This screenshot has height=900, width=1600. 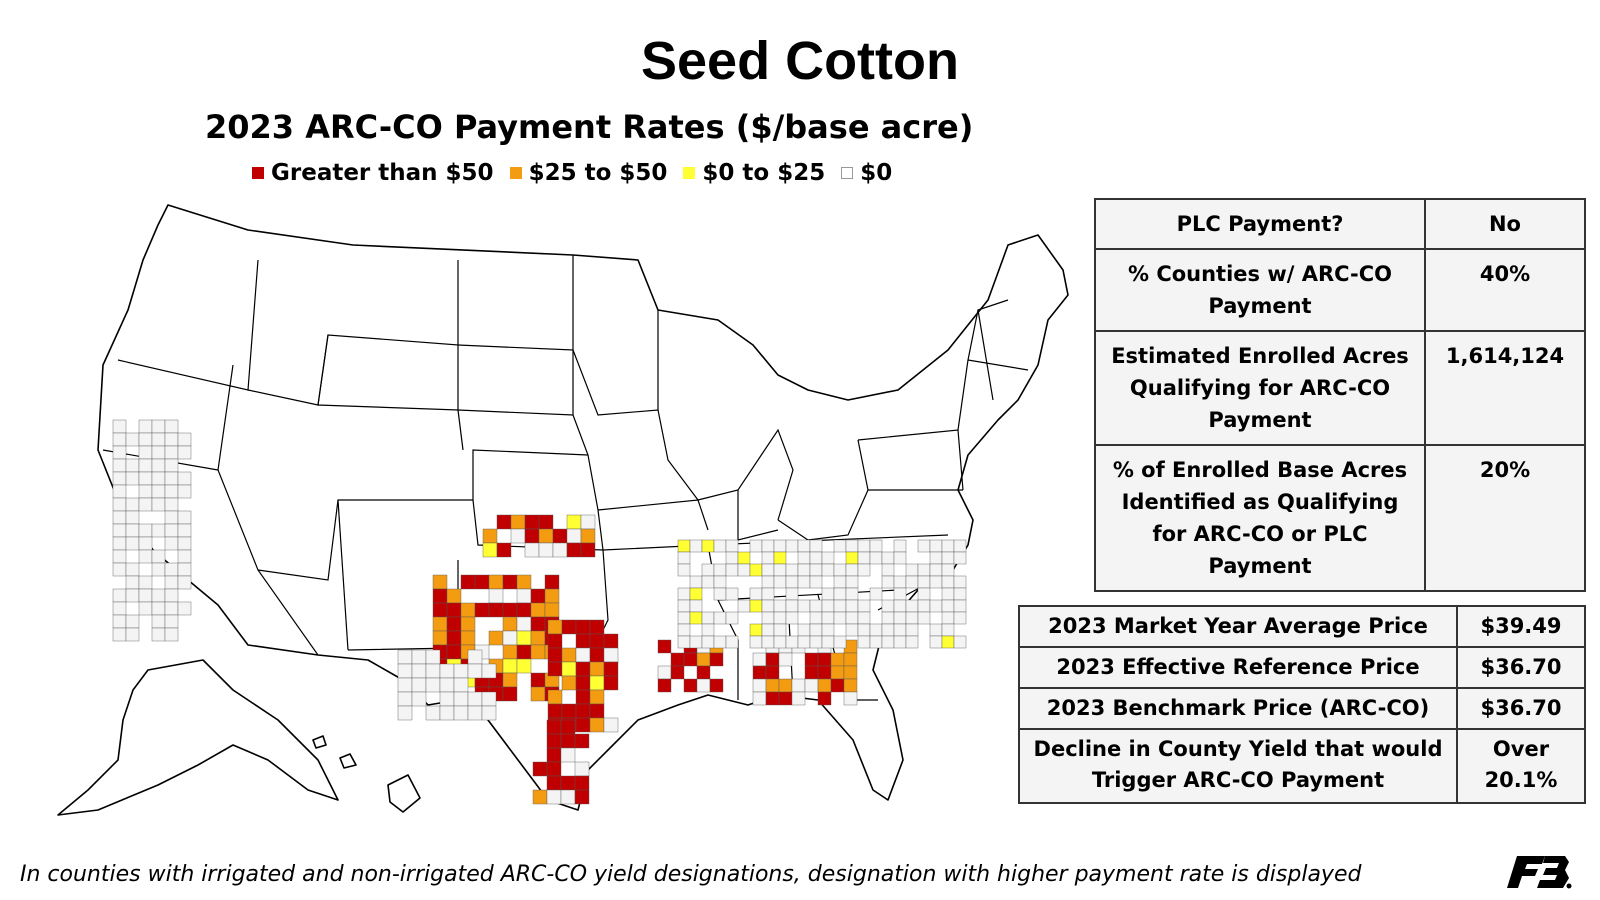 What do you see at coordinates (800, 61) in the screenshot?
I see `page-title: Seed Cotton` at bounding box center [800, 61].